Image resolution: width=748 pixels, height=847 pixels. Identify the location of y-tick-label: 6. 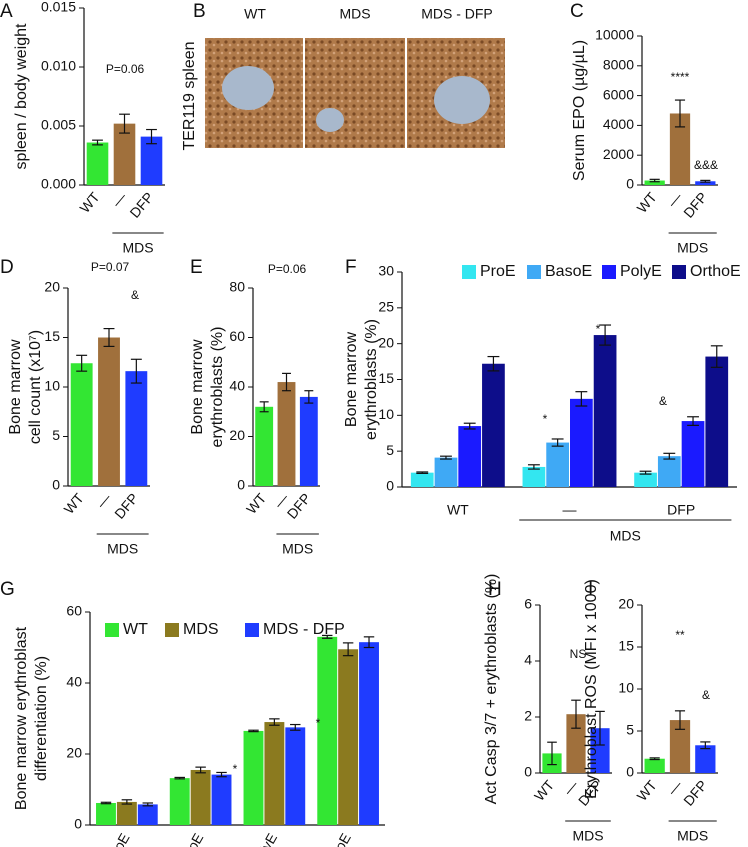
(528, 604).